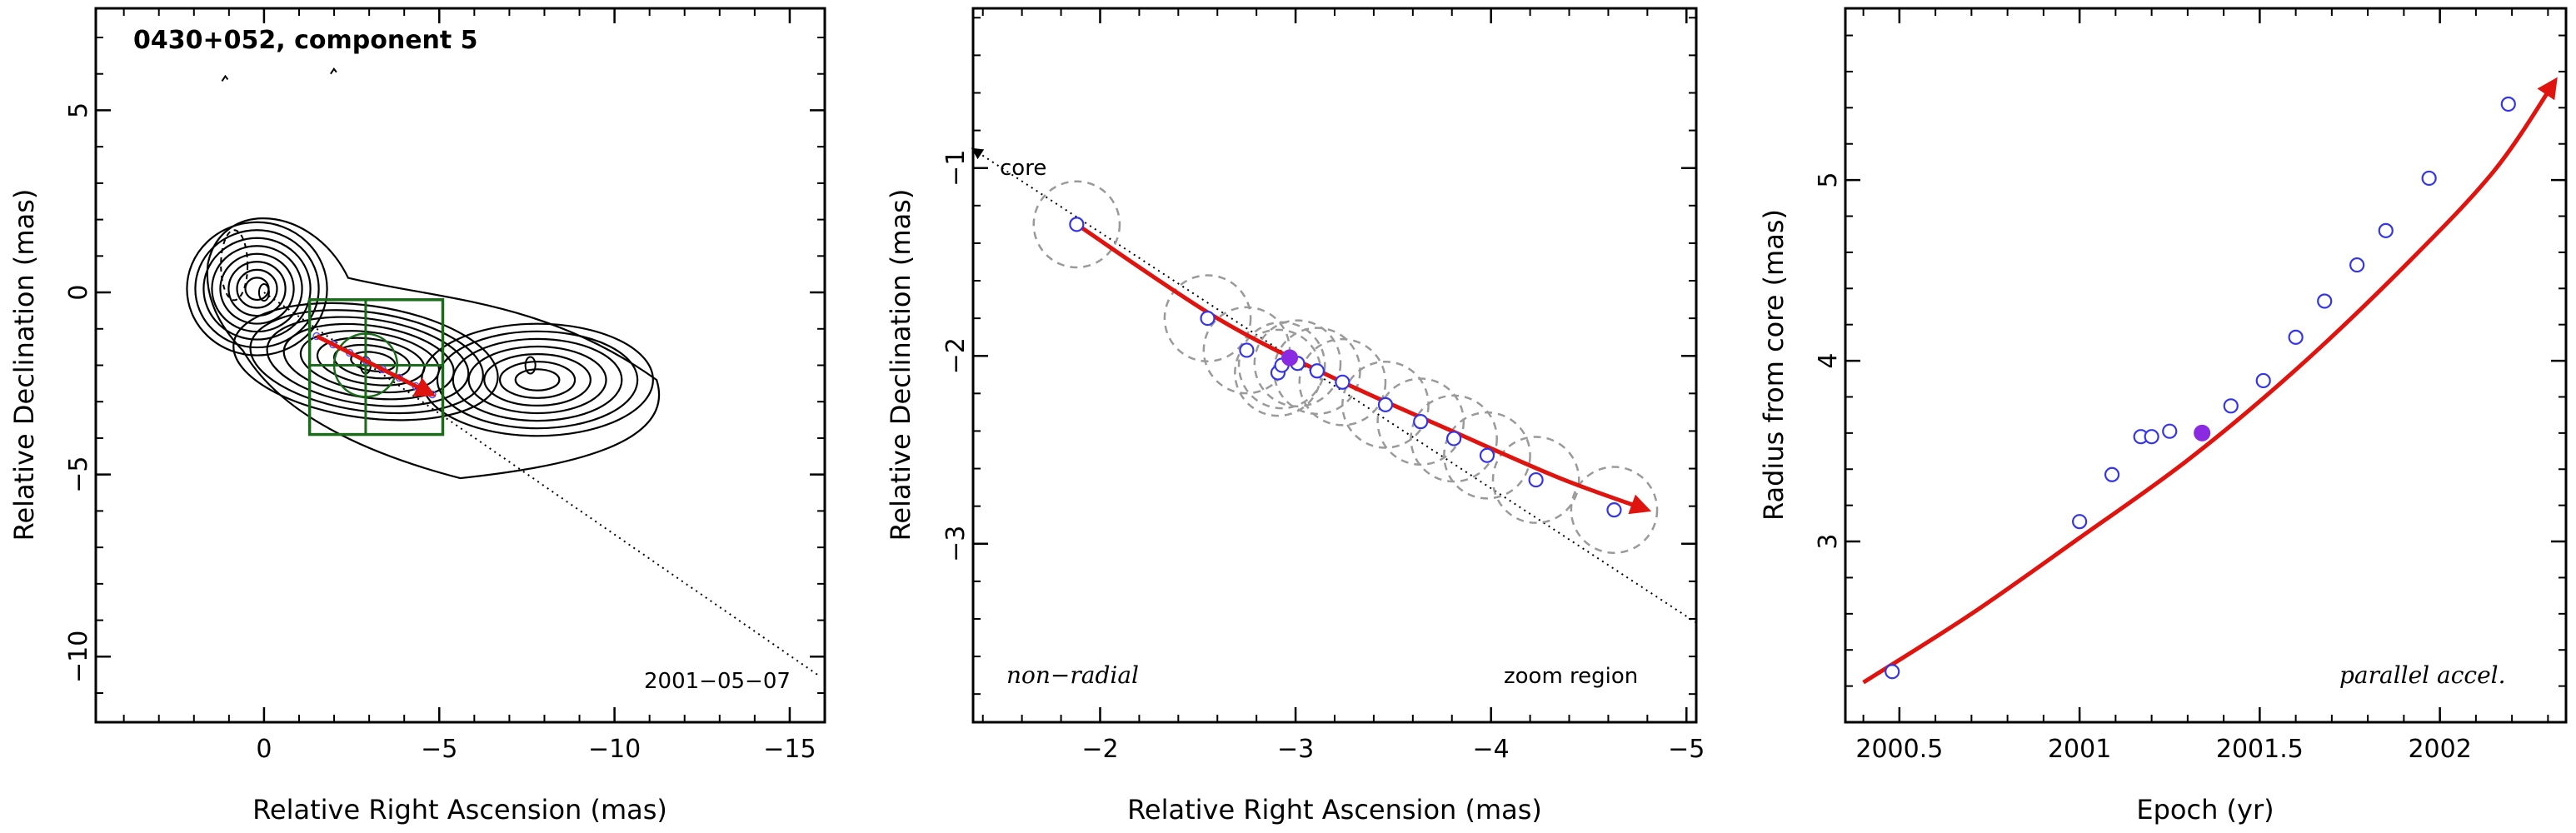 This screenshot has height=833, width=2576. I want to click on core-label: core, so click(1023, 168).